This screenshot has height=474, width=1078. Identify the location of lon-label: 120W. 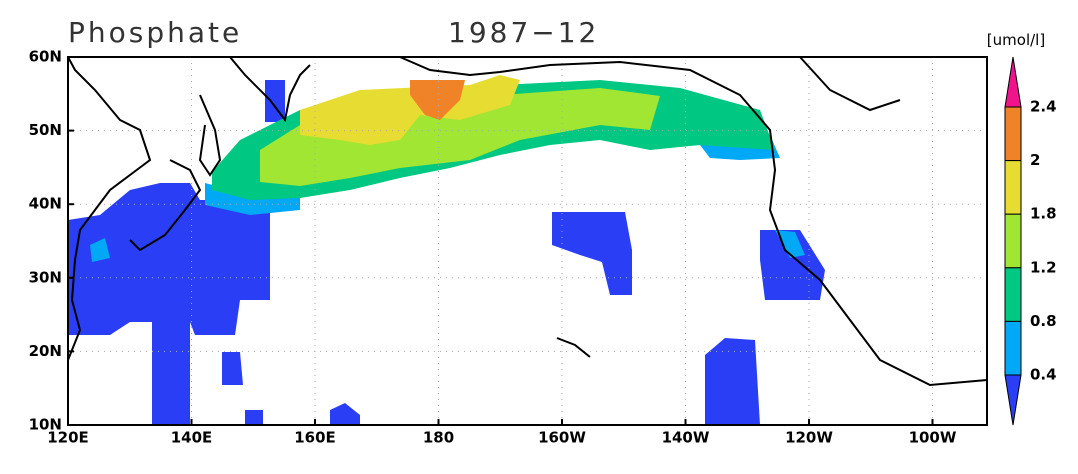
(809, 438).